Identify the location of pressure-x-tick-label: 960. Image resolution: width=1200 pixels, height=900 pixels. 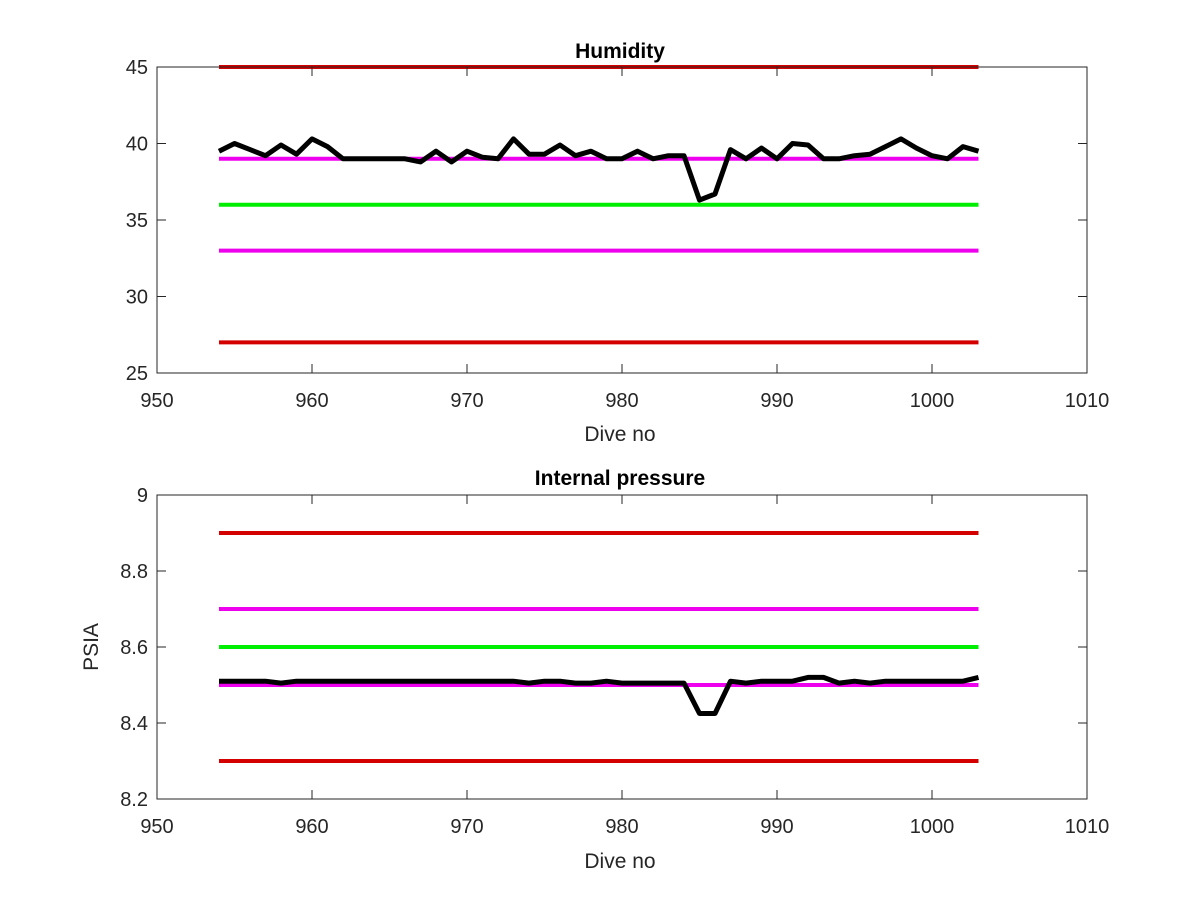
(311, 827).